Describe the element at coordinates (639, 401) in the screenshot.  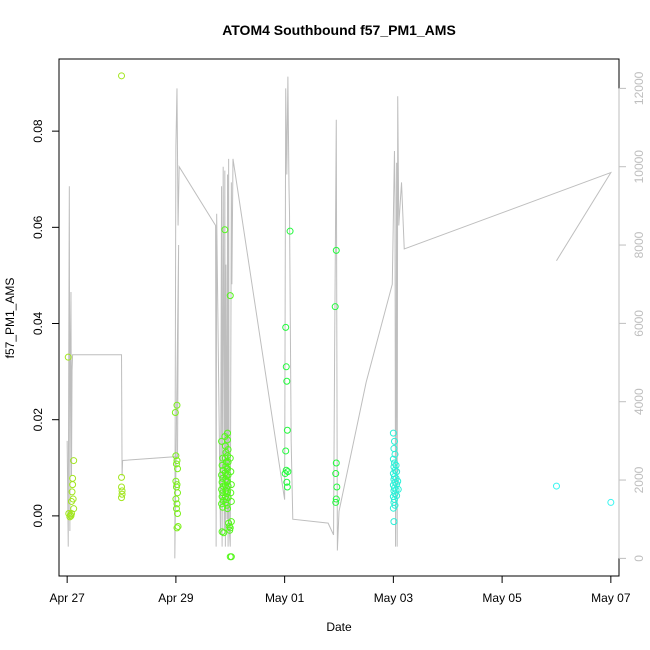
I see `y2-tick-label: 4000` at that location.